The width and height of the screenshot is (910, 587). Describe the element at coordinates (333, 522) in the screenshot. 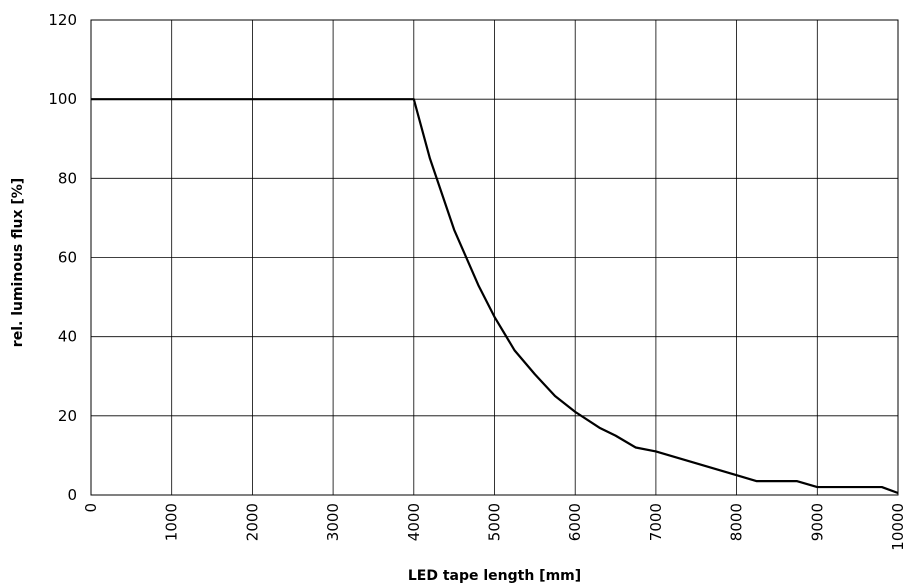

I see `x-tick-label: 3000` at that location.